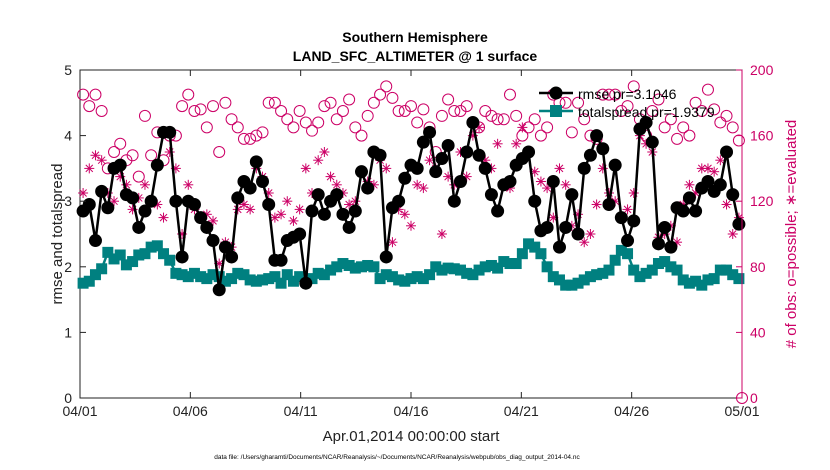  What do you see at coordinates (741, 411) in the screenshot?
I see `x-tick-label: 05/01` at bounding box center [741, 411].